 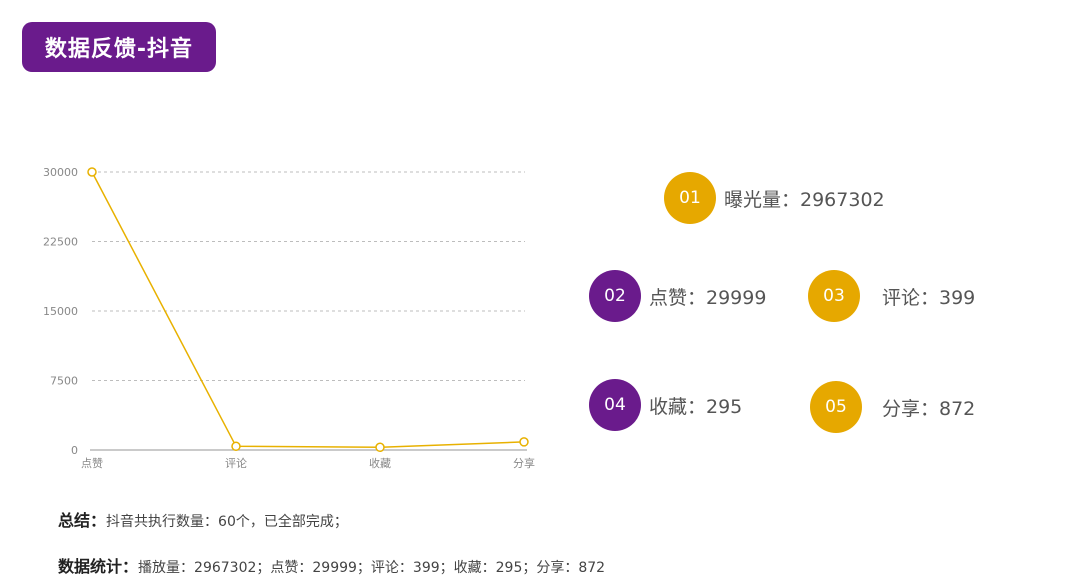 What do you see at coordinates (524, 463) in the screenshot?
I see `x-tick-label: 分享` at bounding box center [524, 463].